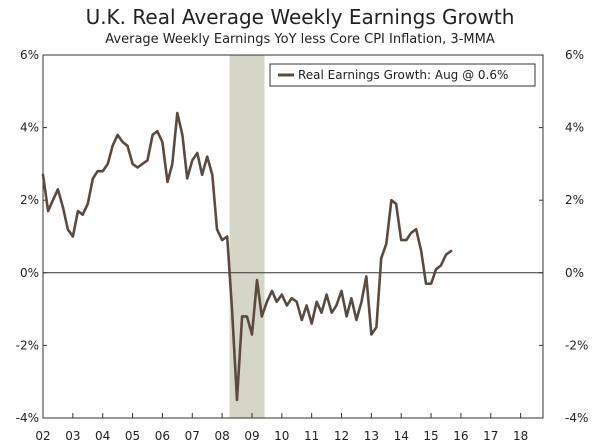  What do you see at coordinates (574, 273) in the screenshot?
I see `y-tick-label-right: 0%` at bounding box center [574, 273].